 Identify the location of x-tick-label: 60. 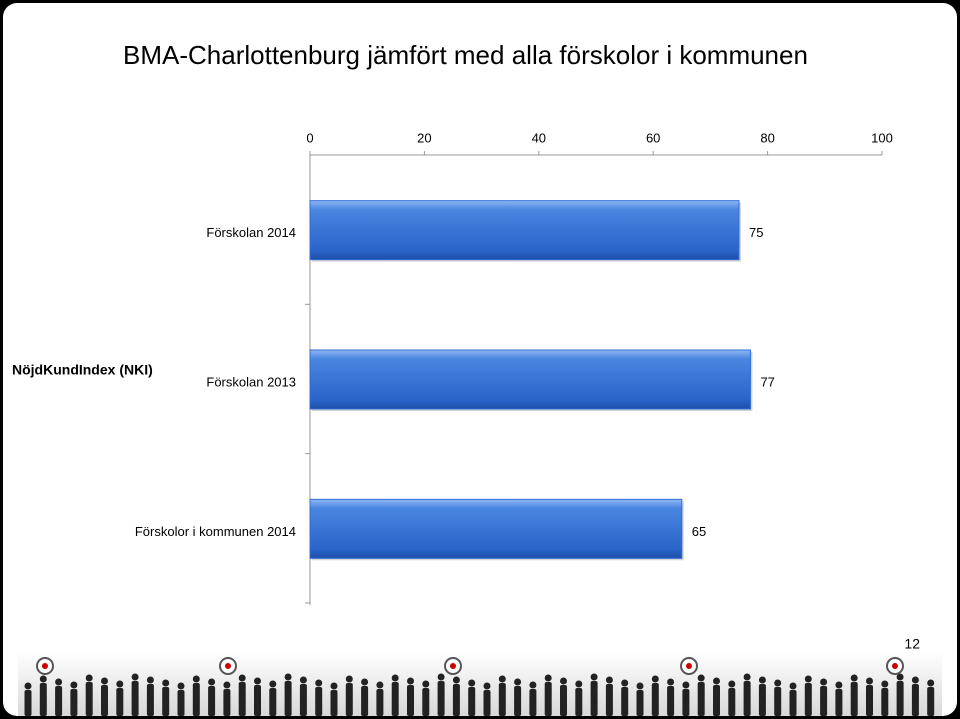
(653, 137).